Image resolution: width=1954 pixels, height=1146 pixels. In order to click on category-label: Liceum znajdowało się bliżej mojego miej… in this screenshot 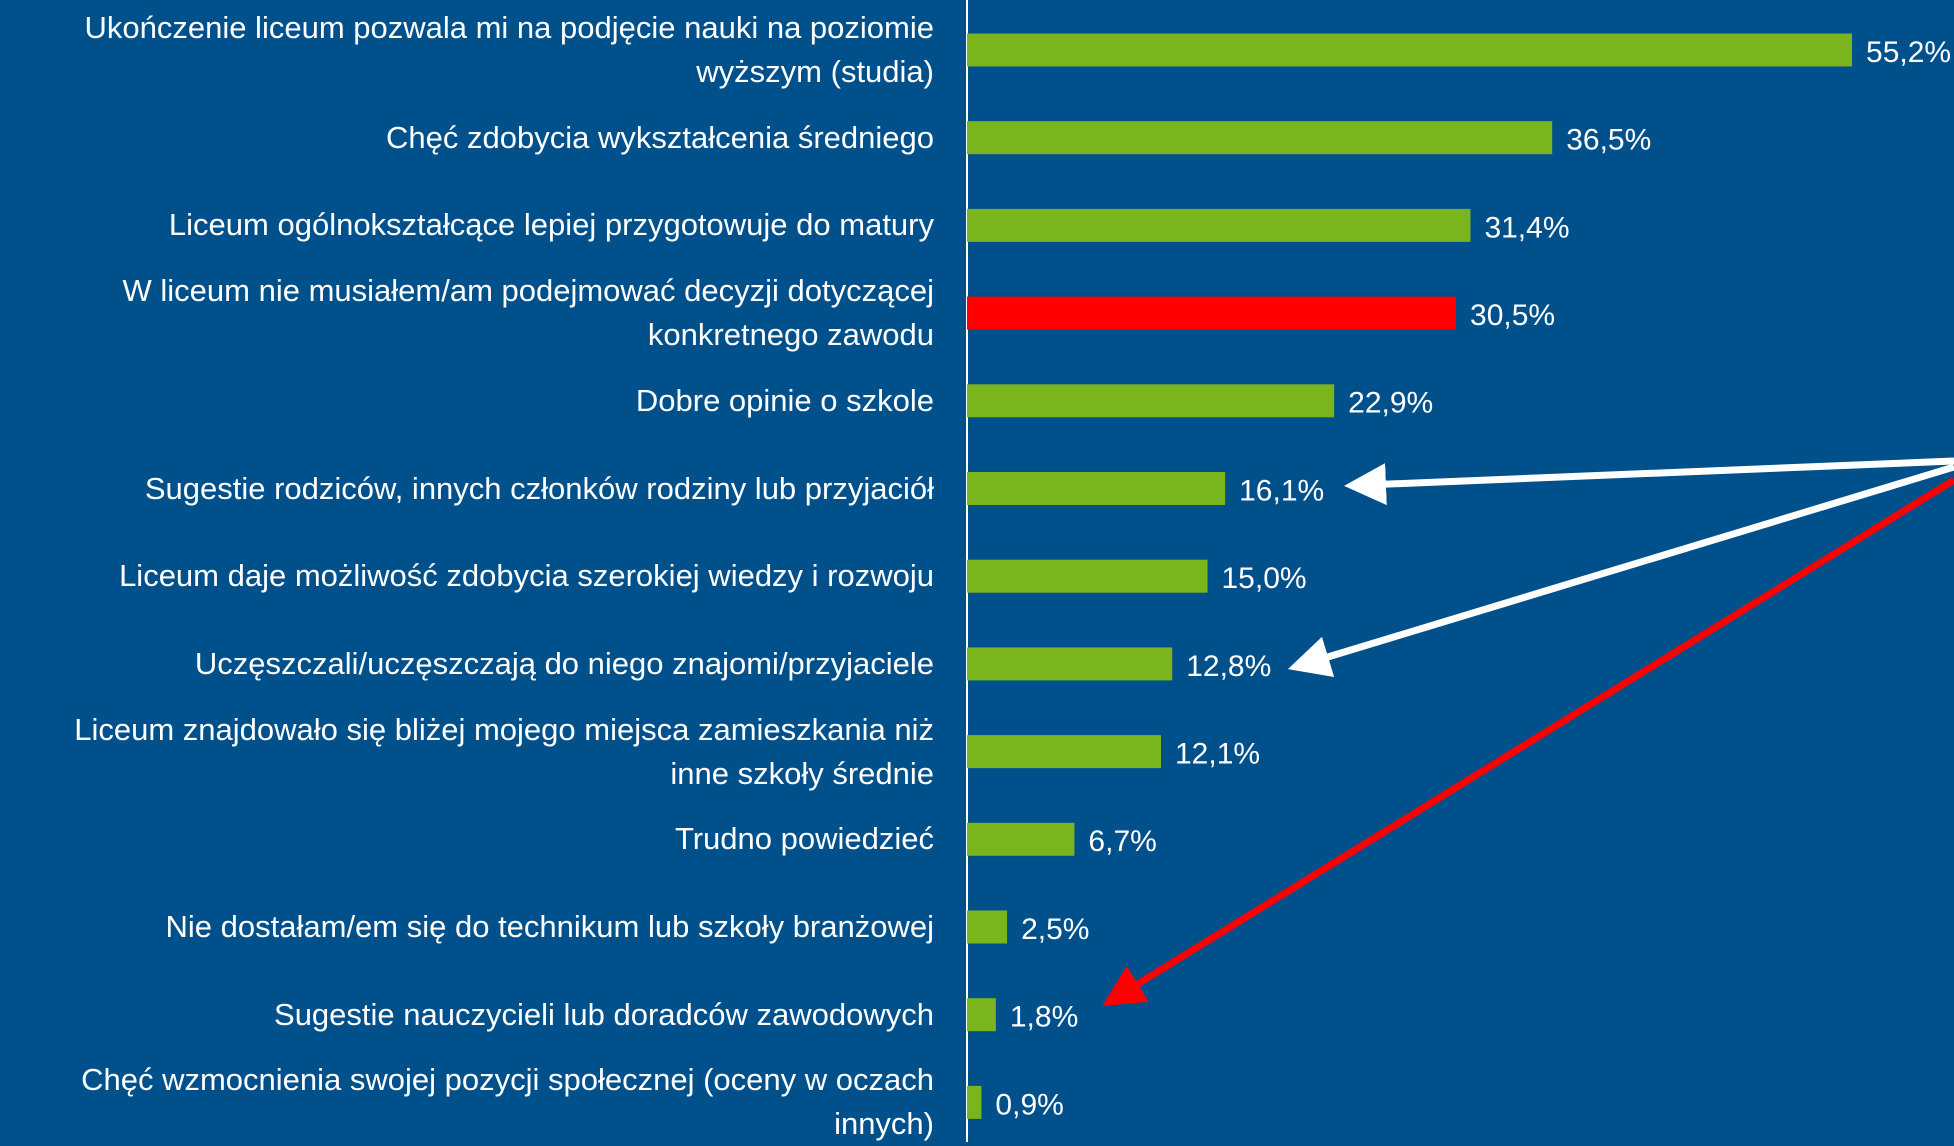, I will do `click(504, 751)`.